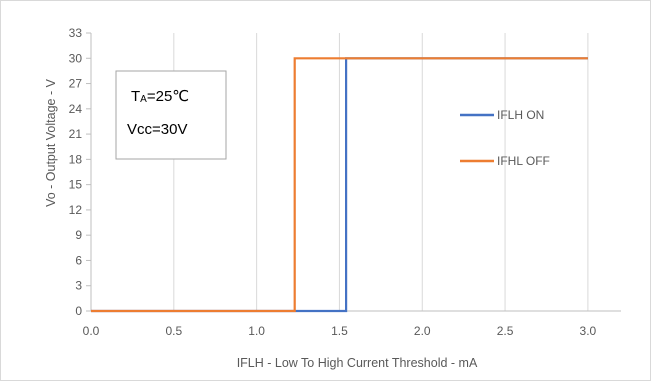  Describe the element at coordinates (505, 138) in the screenshot. I see `legend: IFLH ON IFHL OFF` at that location.